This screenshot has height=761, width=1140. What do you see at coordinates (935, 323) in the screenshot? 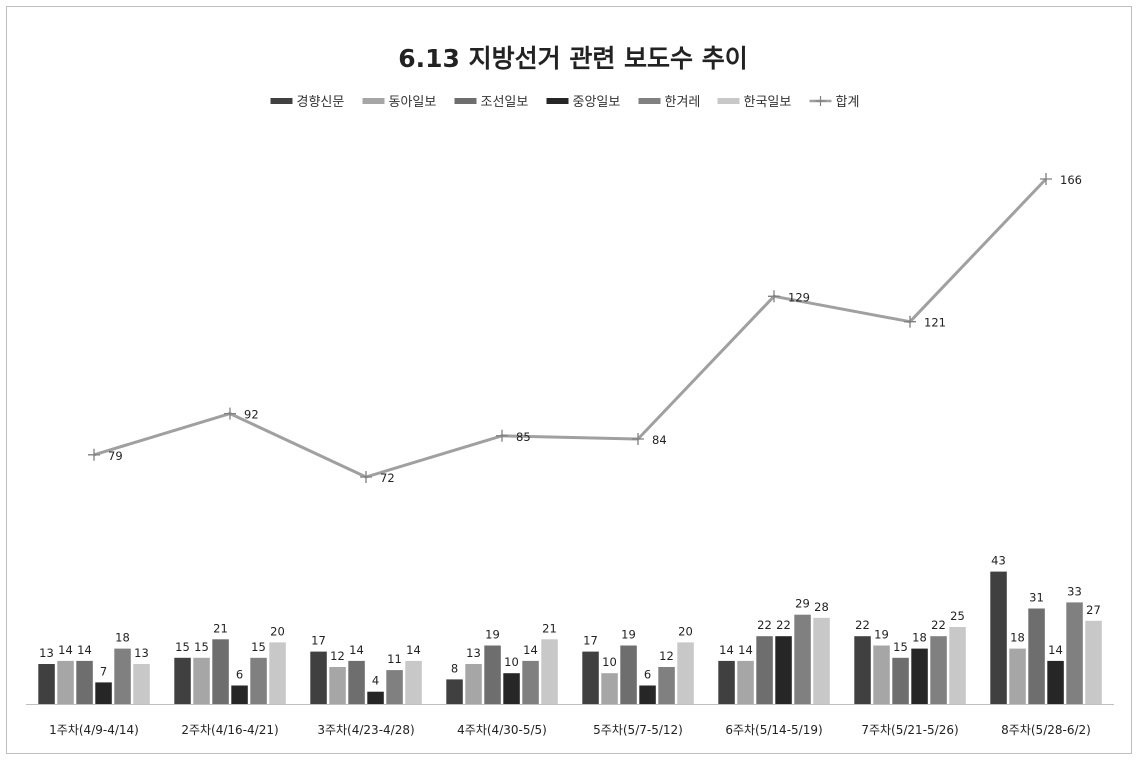
I see `line-data-label: 121` at bounding box center [935, 323].